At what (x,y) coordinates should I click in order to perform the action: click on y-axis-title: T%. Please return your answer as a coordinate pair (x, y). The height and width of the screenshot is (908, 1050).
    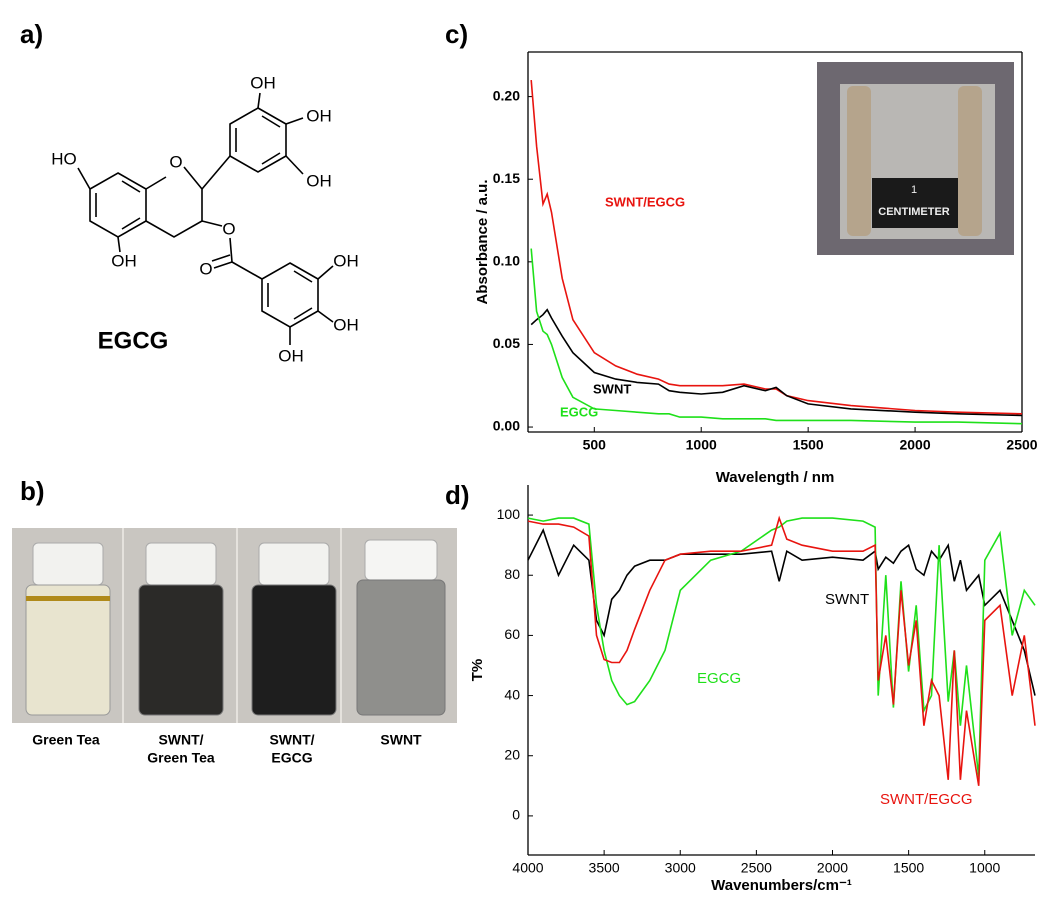
    Looking at the image, I should click on (477, 670).